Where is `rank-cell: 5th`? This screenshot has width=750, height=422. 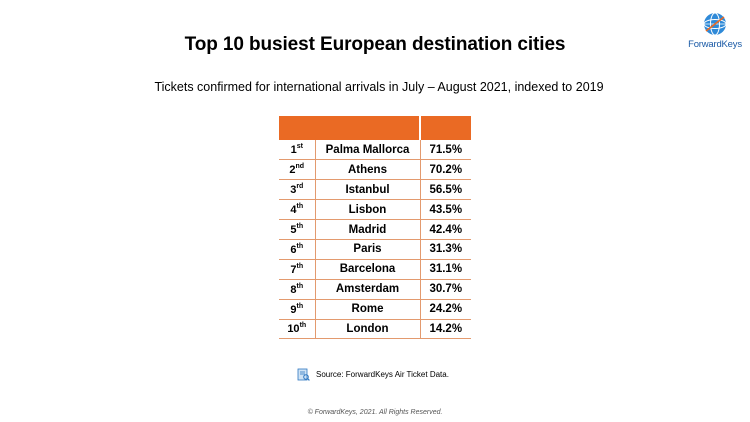 rank-cell: 5th is located at coordinates (297, 229).